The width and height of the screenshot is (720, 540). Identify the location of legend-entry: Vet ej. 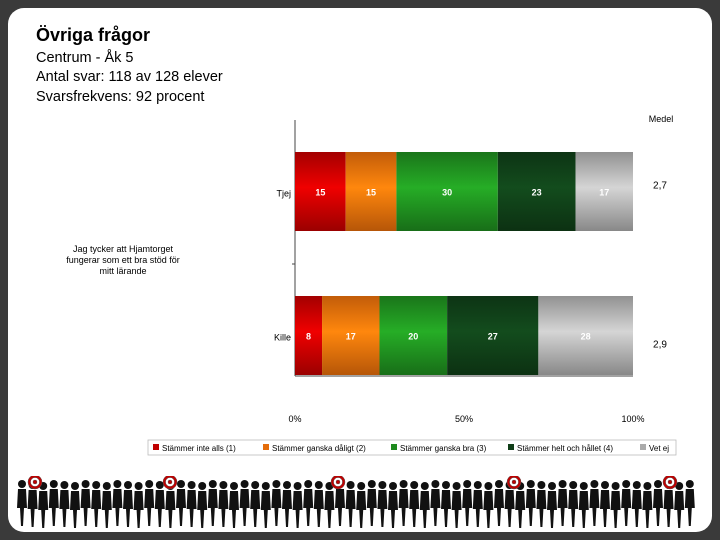
(659, 448).